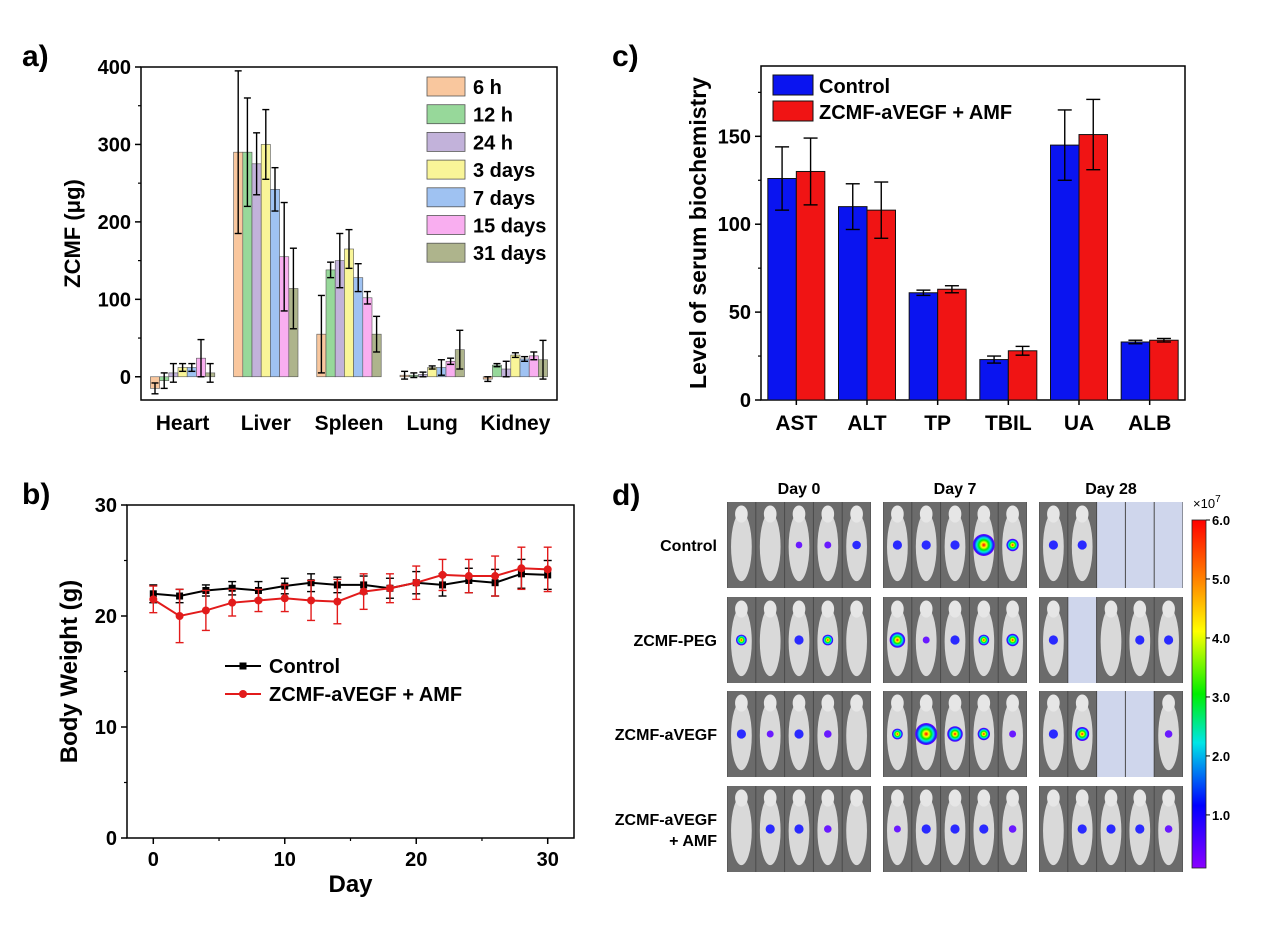 This screenshot has width=1269, height=931. What do you see at coordinates (1207, 502) in the screenshot?
I see `colorbar-exponent: ×10⁷` at bounding box center [1207, 502].